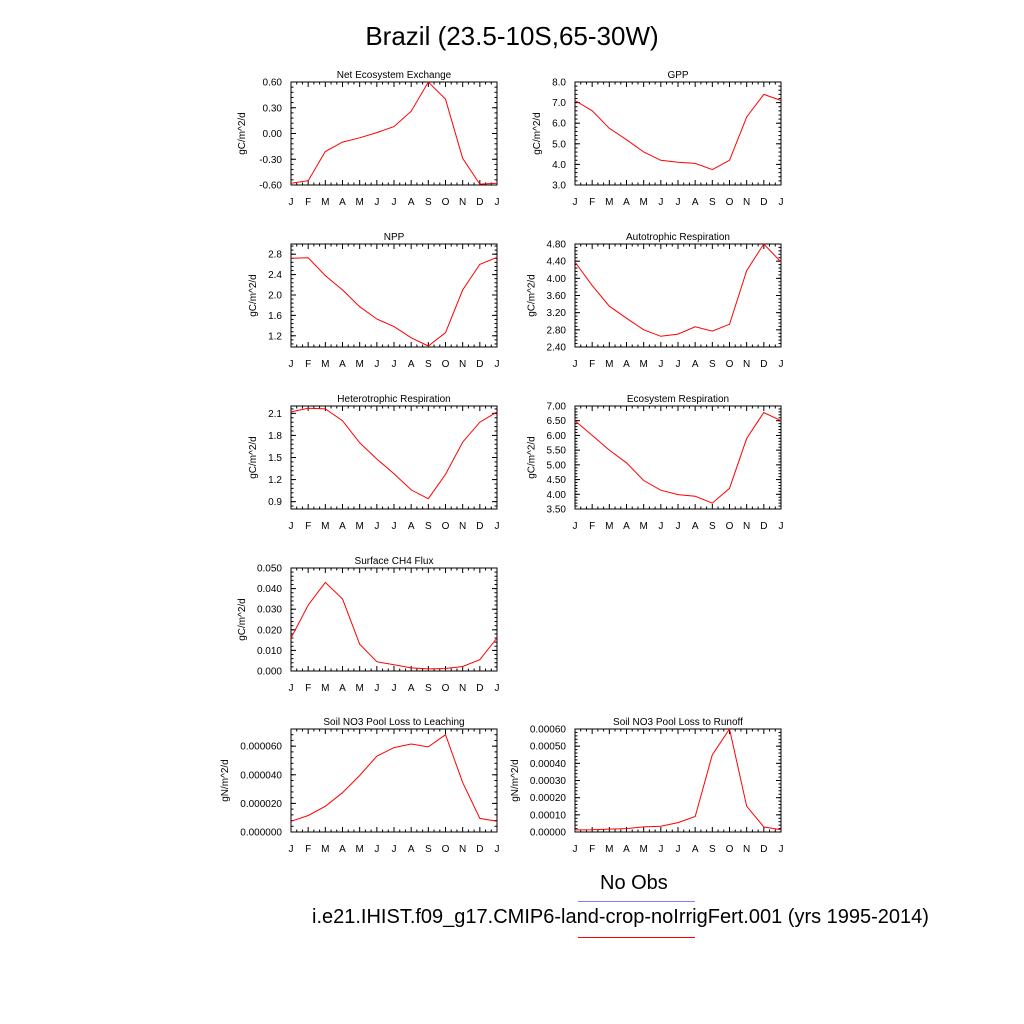  I want to click on y-tick-label: 5.00, so click(557, 465).